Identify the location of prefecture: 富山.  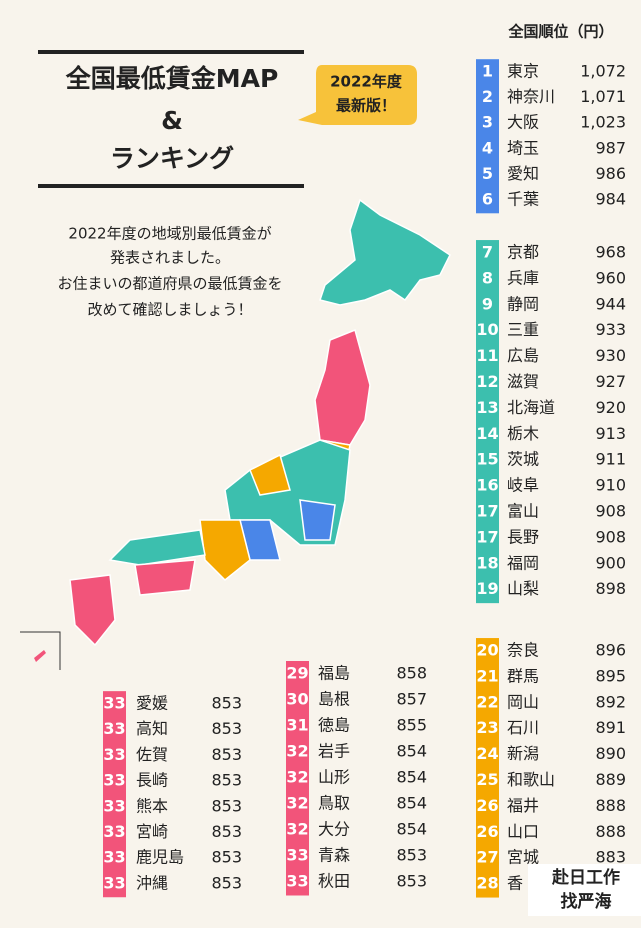
(523, 511).